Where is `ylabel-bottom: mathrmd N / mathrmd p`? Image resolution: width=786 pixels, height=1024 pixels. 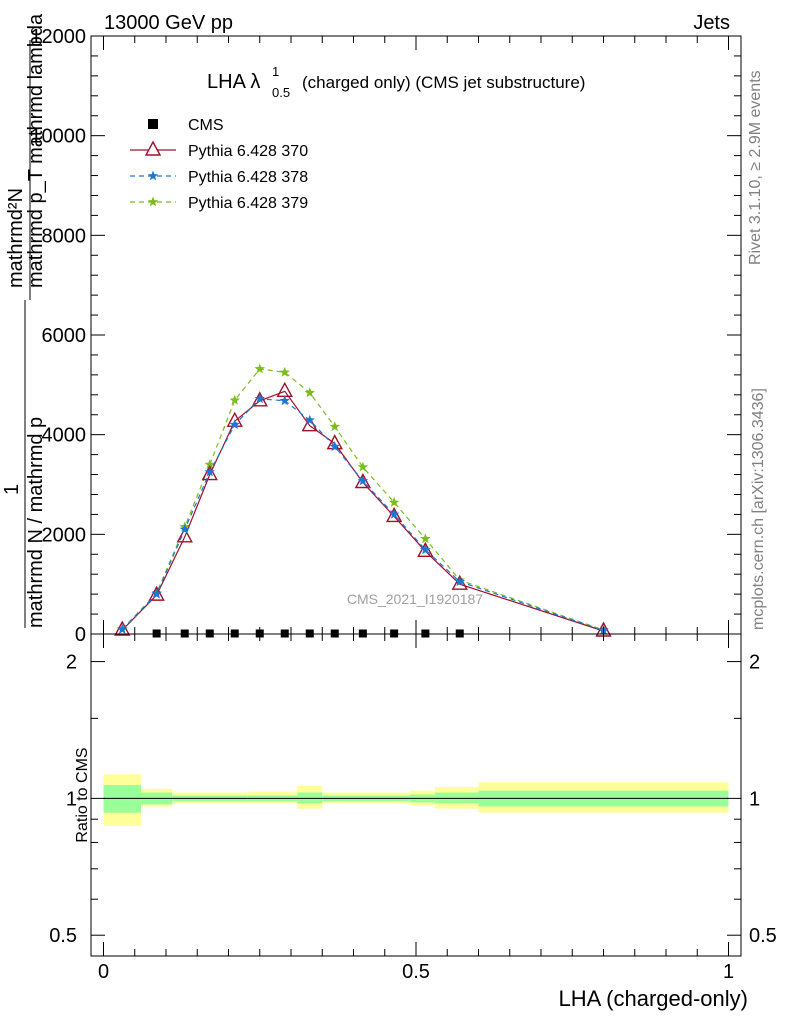 ylabel-bottom: mathrmd N / mathrmd p is located at coordinates (36, 522).